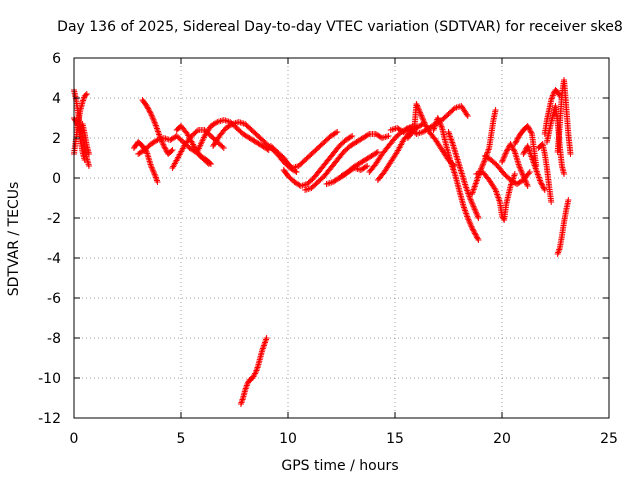 The image size is (640, 480). Describe the element at coordinates (14, 239) in the screenshot. I see `y-axis-label: SDTVAR / TECUs` at that location.